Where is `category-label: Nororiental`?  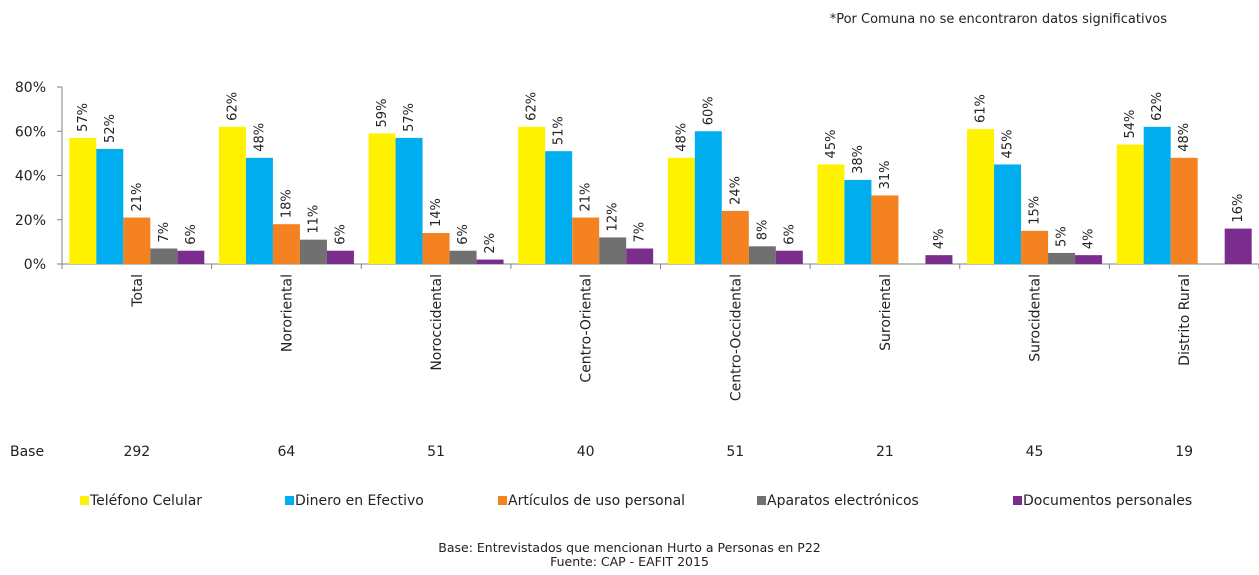
category-label: Nororiental is located at coordinates (287, 313).